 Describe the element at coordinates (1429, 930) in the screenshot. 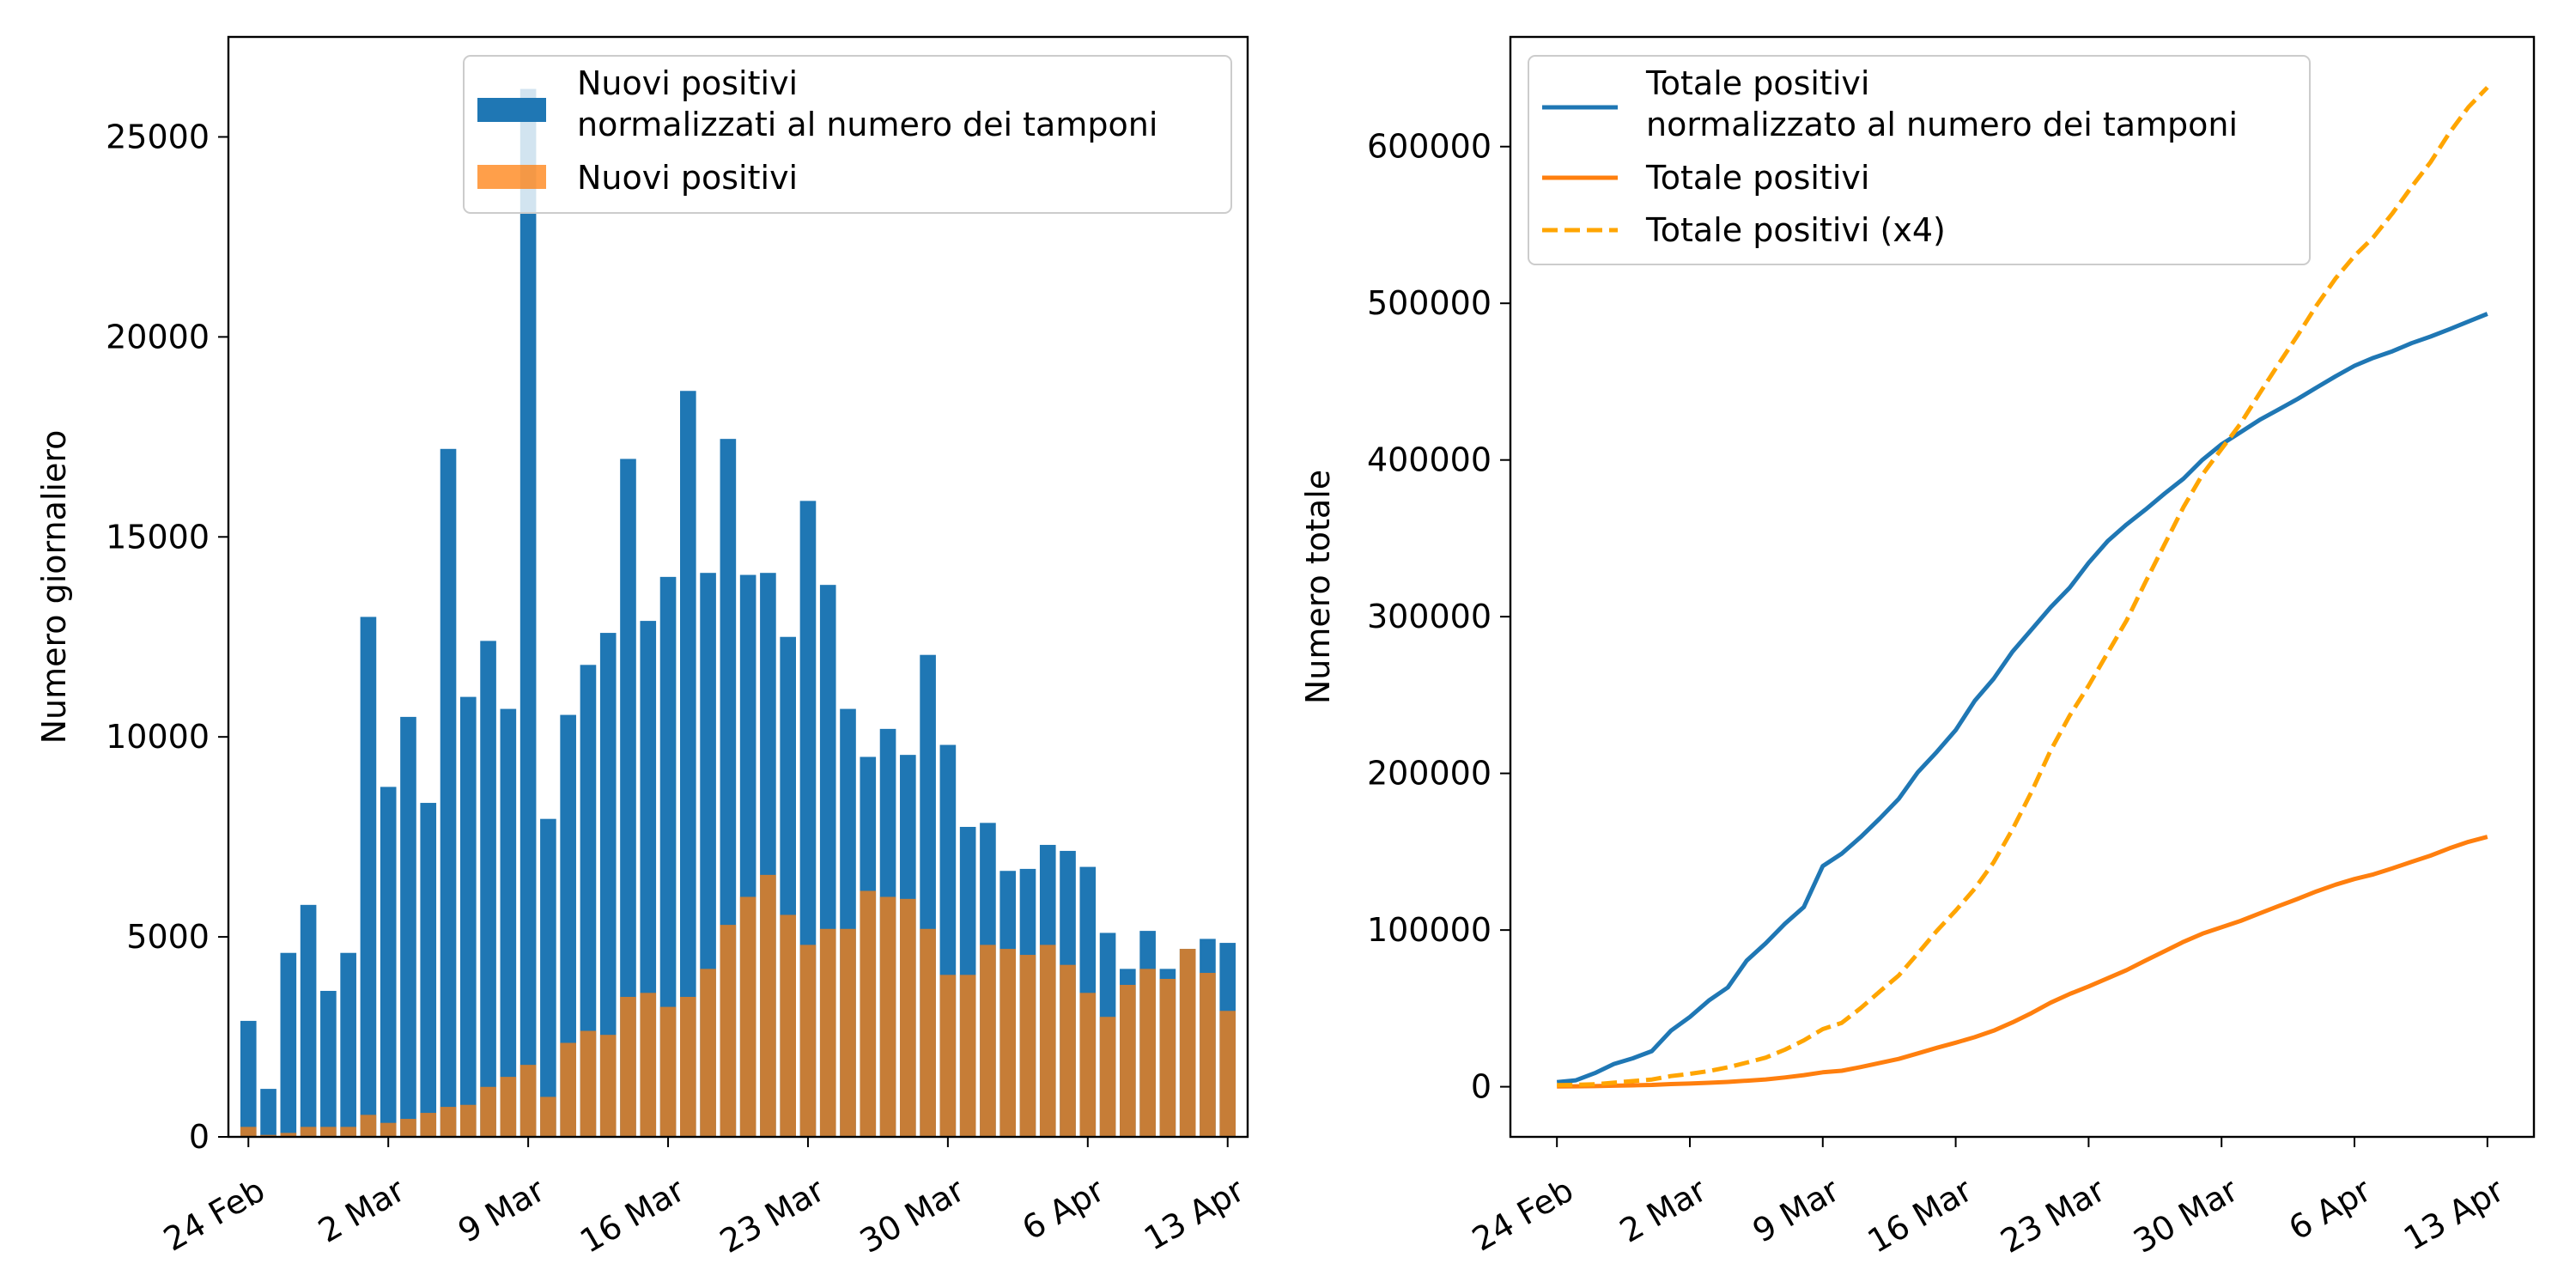

I see `y-tick-label: 100000` at that location.